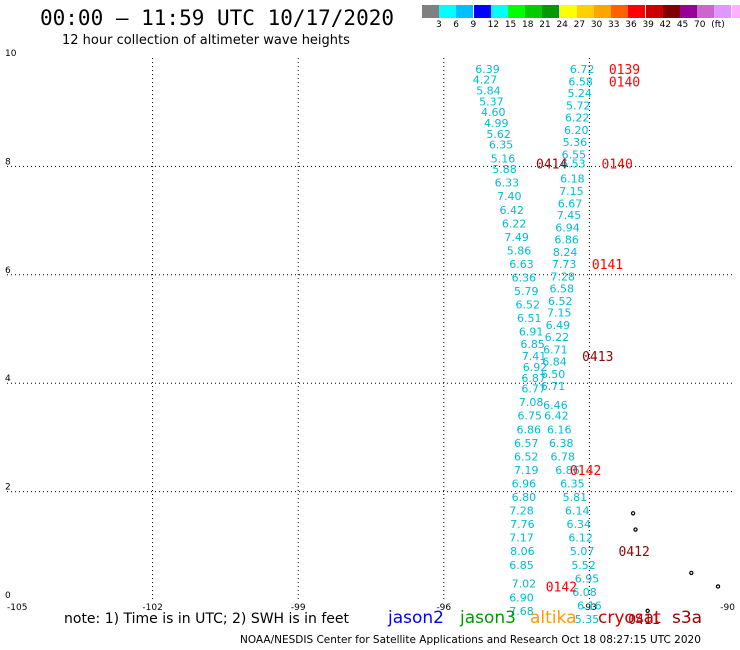  What do you see at coordinates (516, 237) in the screenshot?
I see `data-point-jason3: 7.49` at bounding box center [516, 237].